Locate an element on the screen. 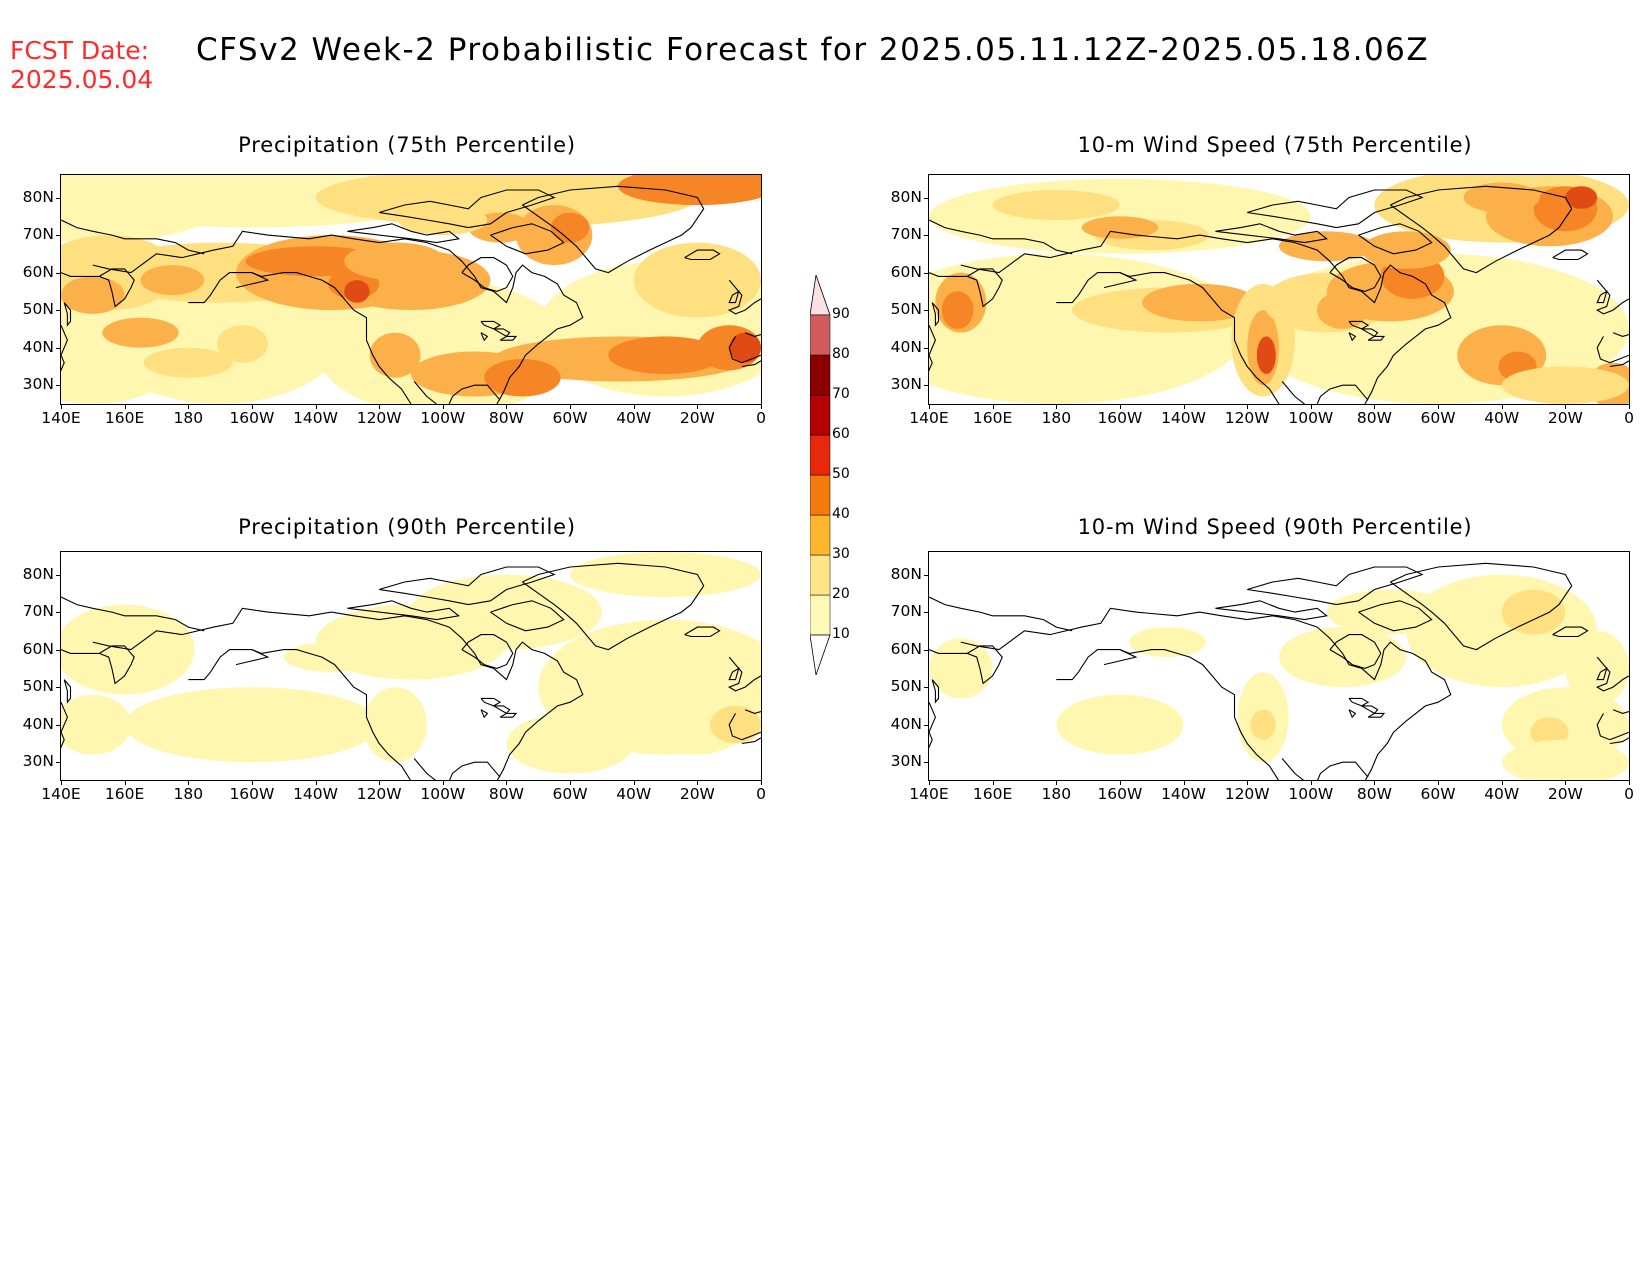 The image size is (1650, 1275). coastlines is located at coordinates (411, 671).